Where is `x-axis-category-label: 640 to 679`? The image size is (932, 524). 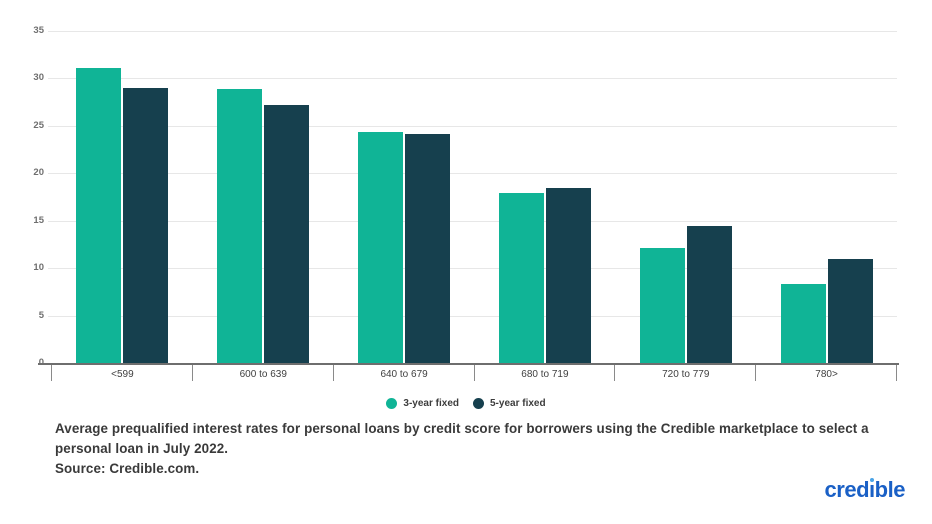 x-axis-category-label: 640 to 679 is located at coordinates (404, 374).